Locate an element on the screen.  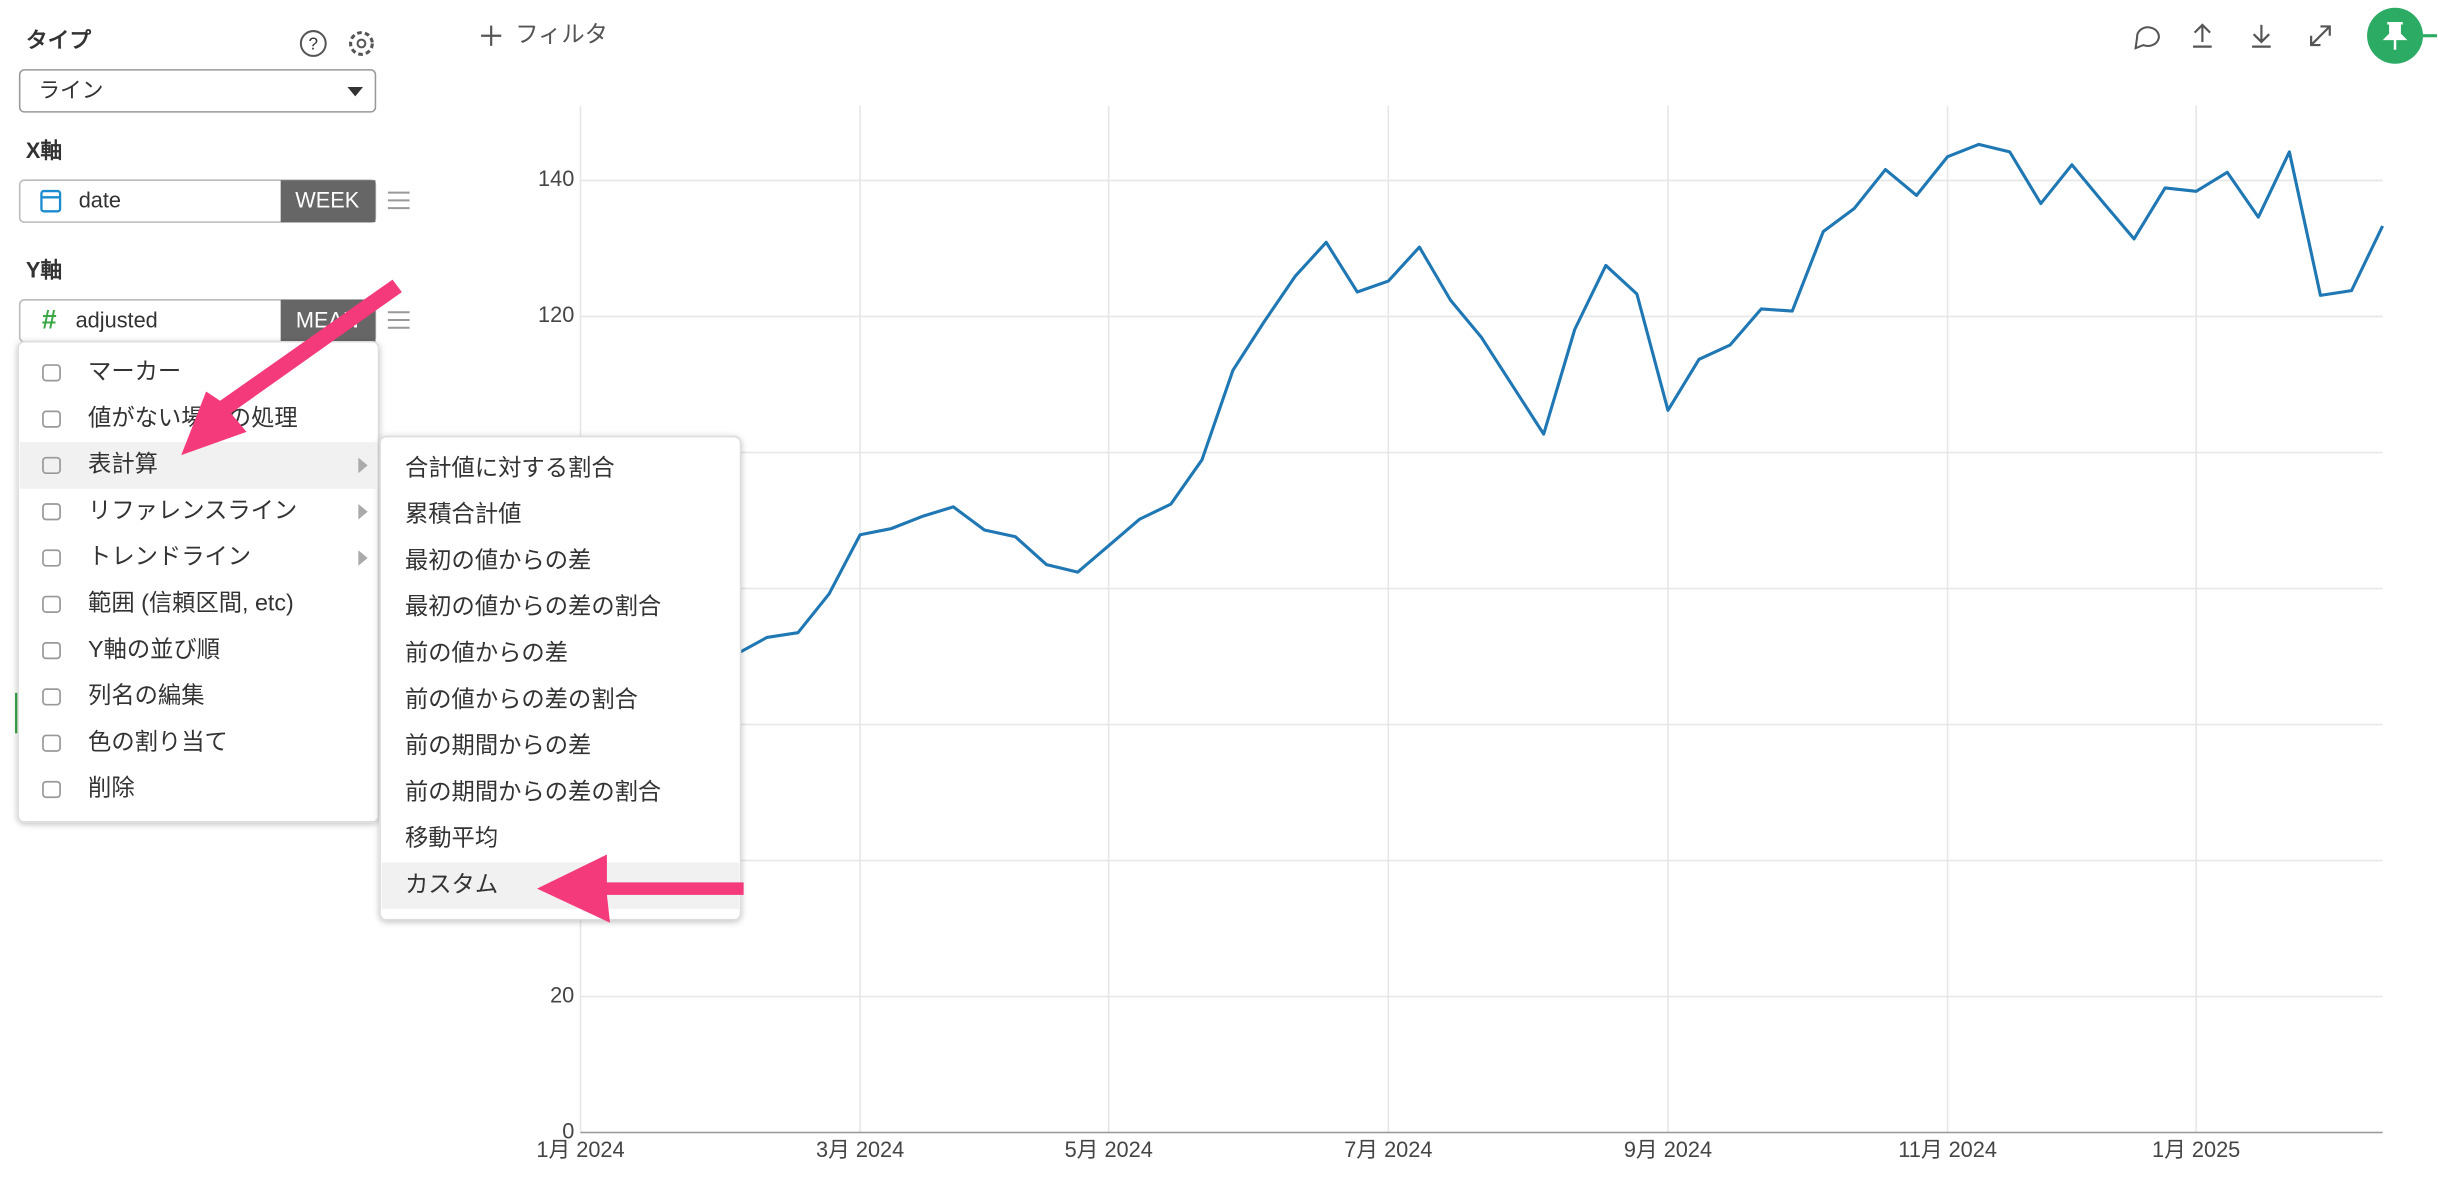
submenu-item: 合計値に対する割合 is located at coordinates (510, 467).